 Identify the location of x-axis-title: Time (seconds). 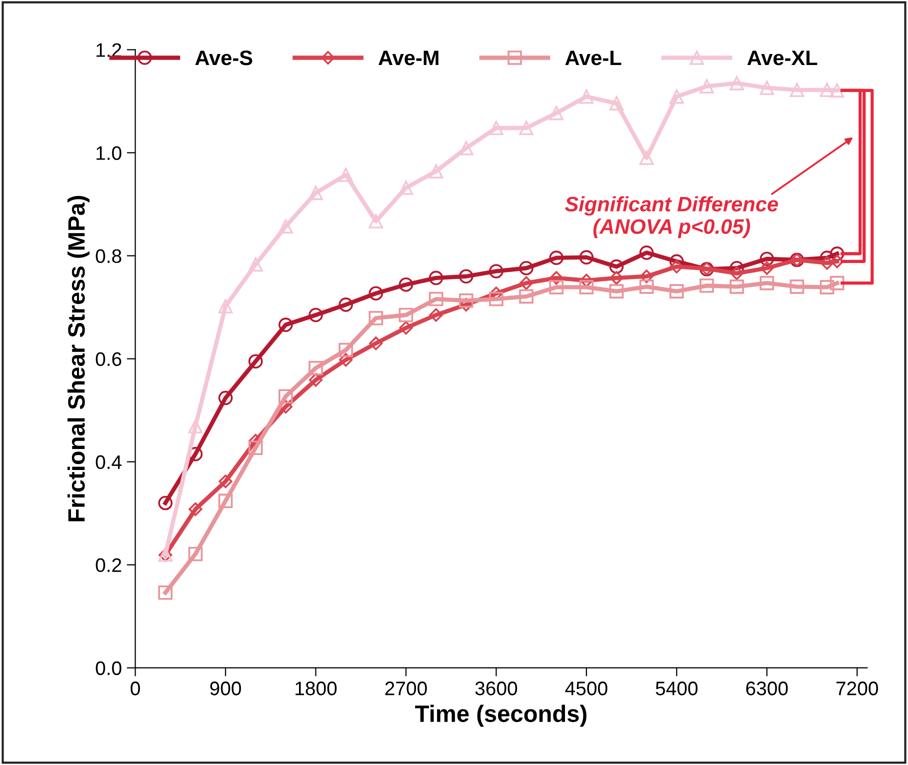
(500, 715).